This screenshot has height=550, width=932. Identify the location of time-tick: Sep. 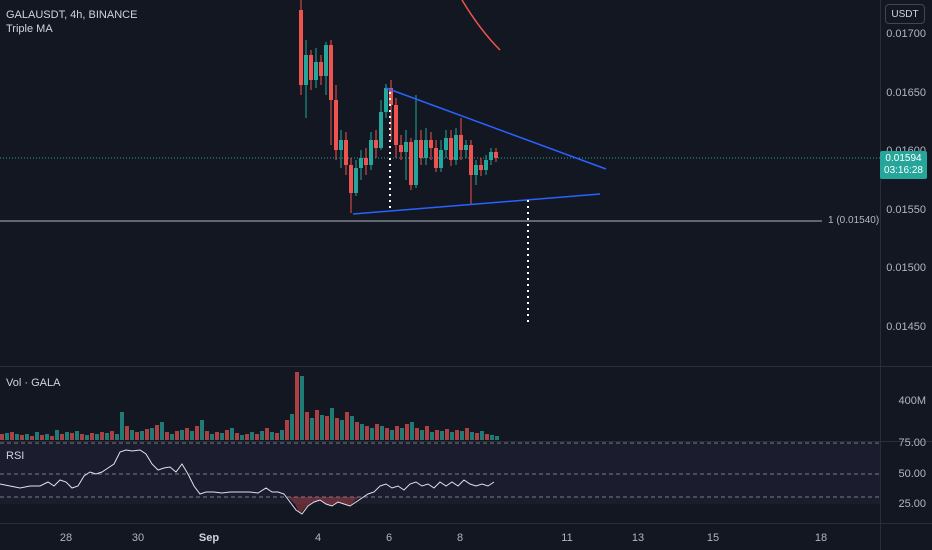
(209, 538).